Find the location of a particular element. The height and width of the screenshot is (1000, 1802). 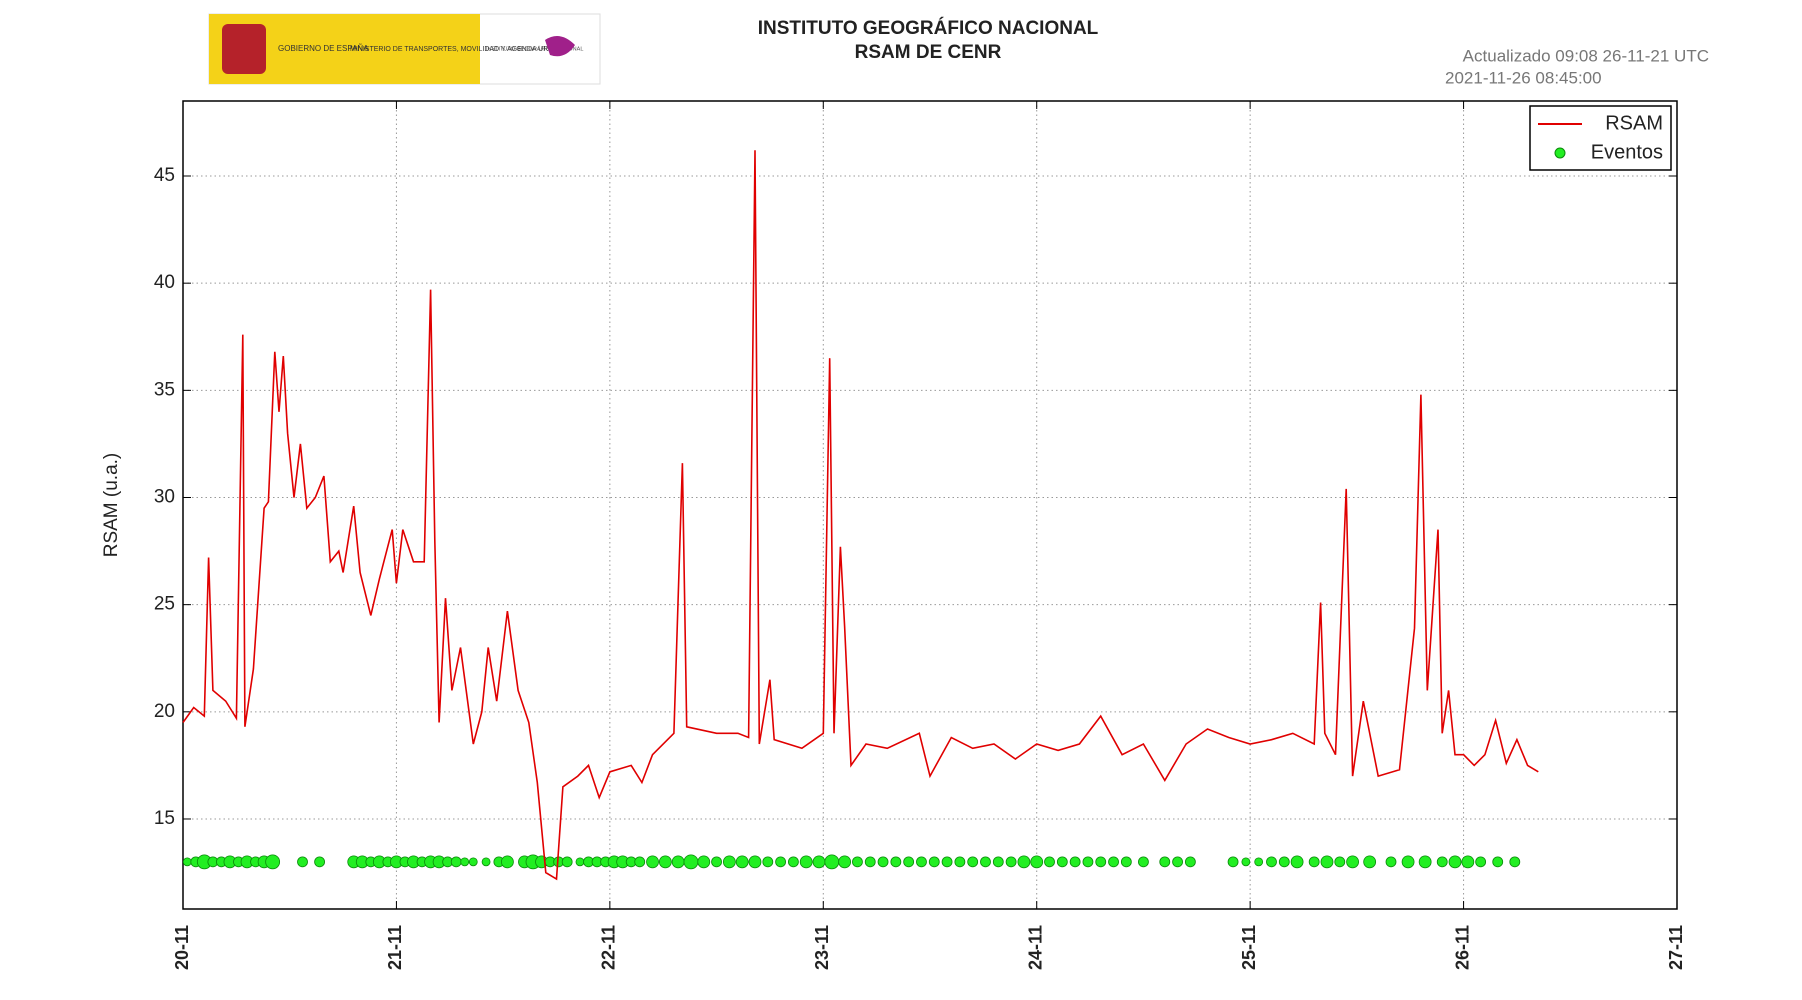

chart-title: INSTITUTO GEOGRÁFICO NACIONAL is located at coordinates (928, 28).